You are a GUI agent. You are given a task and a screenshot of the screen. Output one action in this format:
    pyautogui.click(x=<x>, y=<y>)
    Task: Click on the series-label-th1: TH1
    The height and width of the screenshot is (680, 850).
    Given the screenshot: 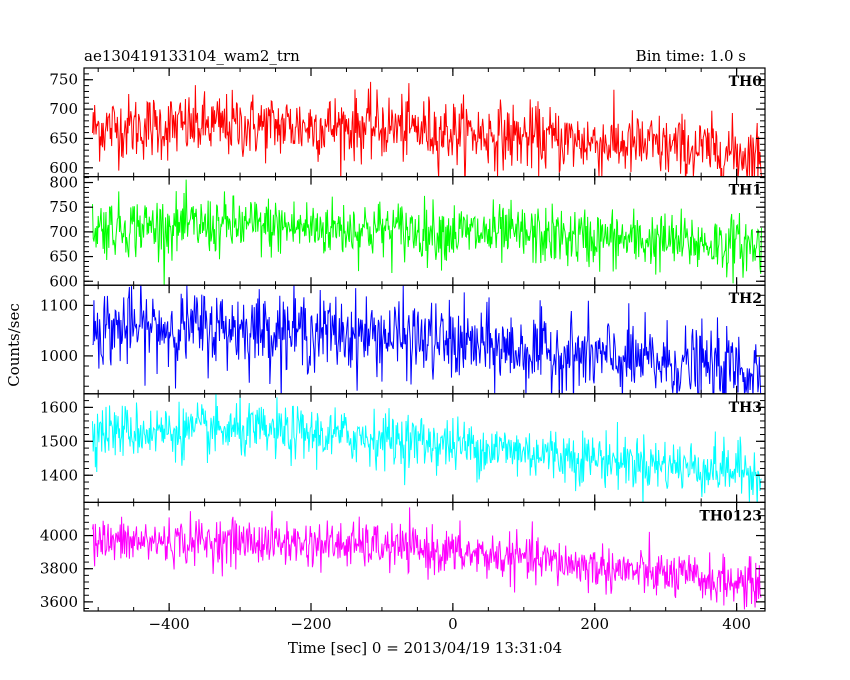 What is the action you would take?
    pyautogui.click(x=745, y=191)
    